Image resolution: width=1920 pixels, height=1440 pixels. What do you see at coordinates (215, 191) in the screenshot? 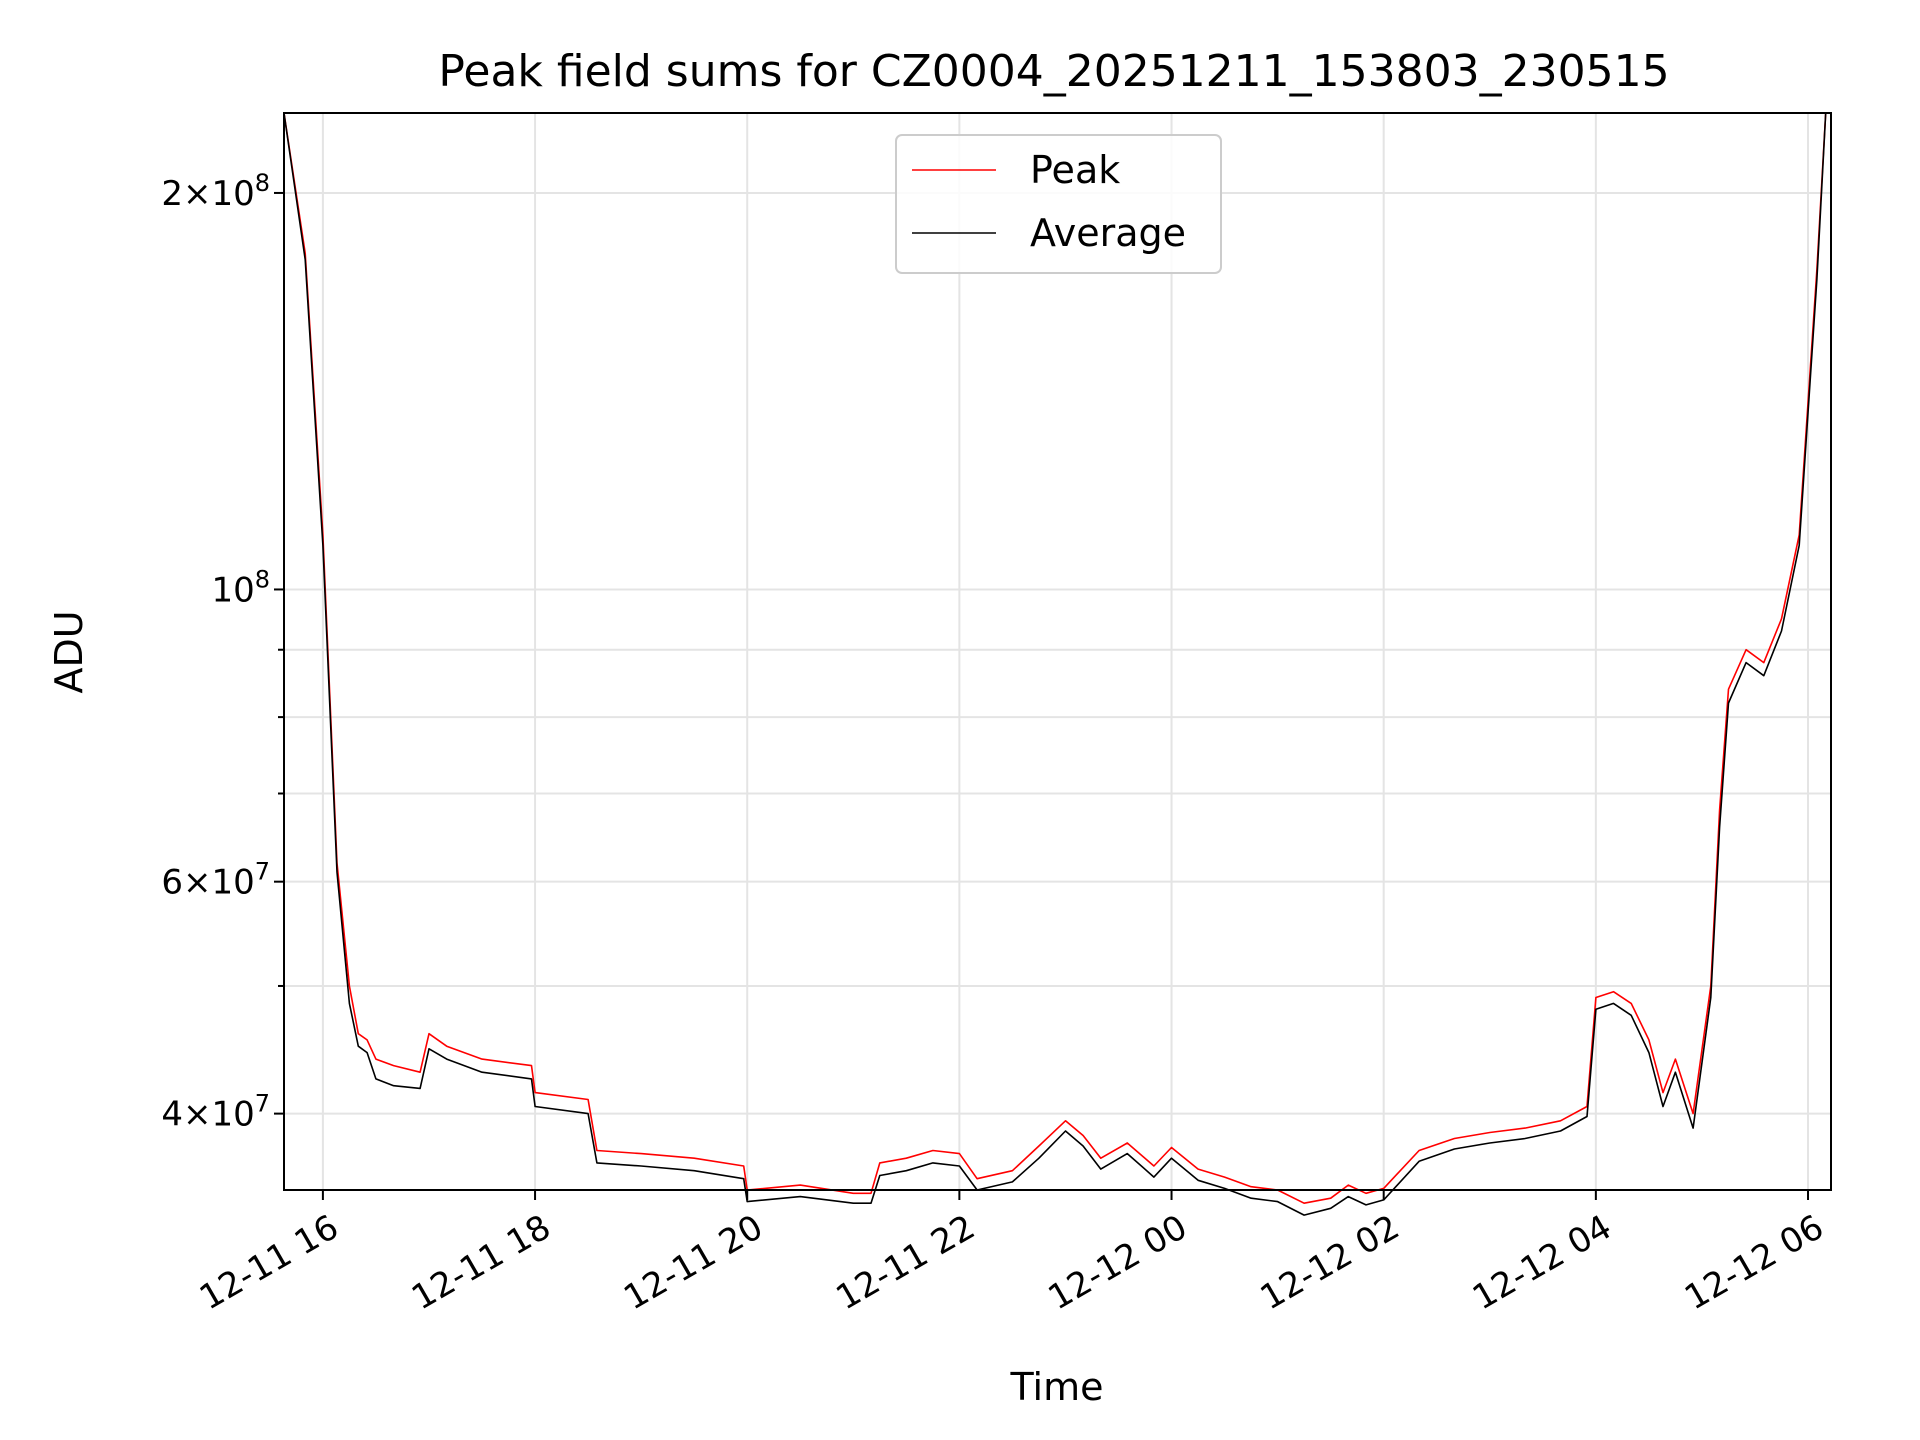
I see `y-tick-label: 2×108` at bounding box center [215, 191].